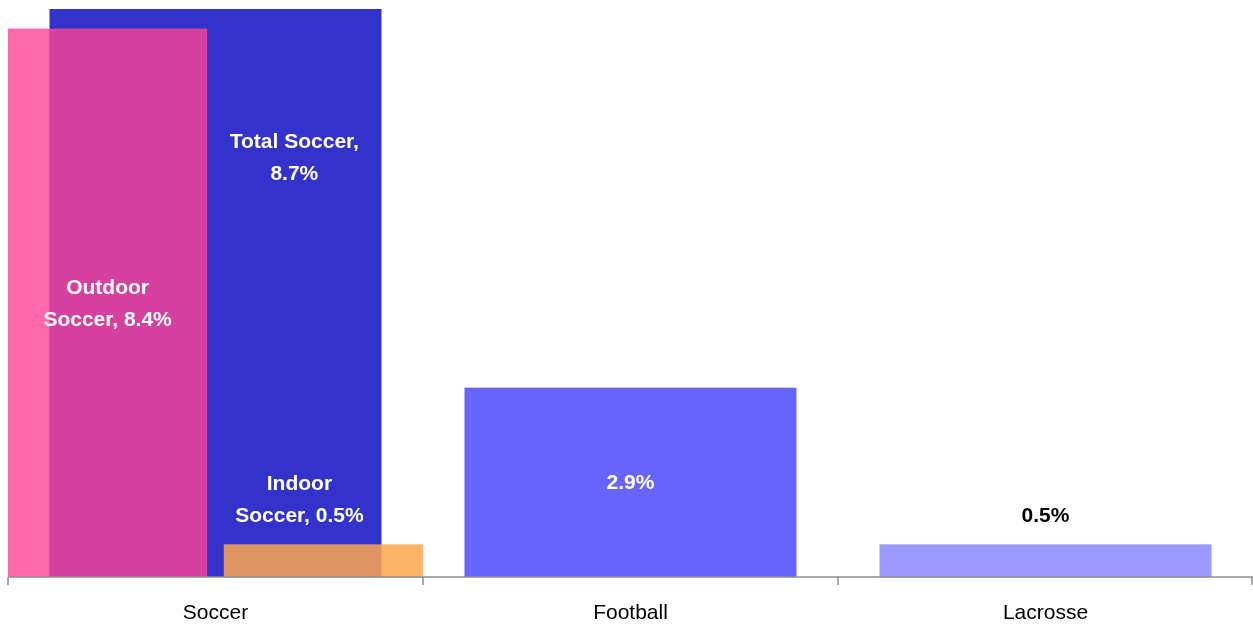 Image resolution: width=1253 pixels, height=627 pixels. Describe the element at coordinates (108, 302) in the screenshot. I see `data-label: Outdoor Soccer, 8.4%` at that location.